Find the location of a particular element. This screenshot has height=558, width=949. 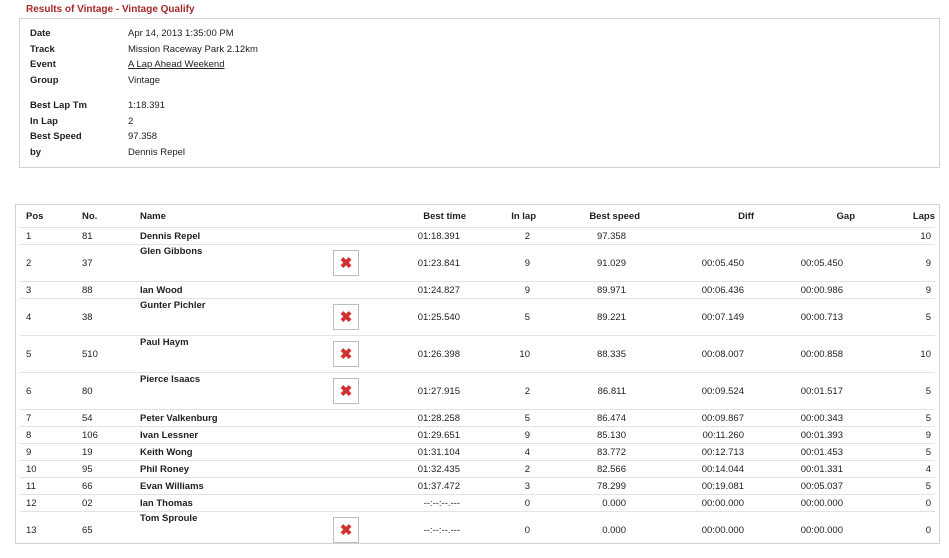

row-car-number: 510 is located at coordinates (111, 354).